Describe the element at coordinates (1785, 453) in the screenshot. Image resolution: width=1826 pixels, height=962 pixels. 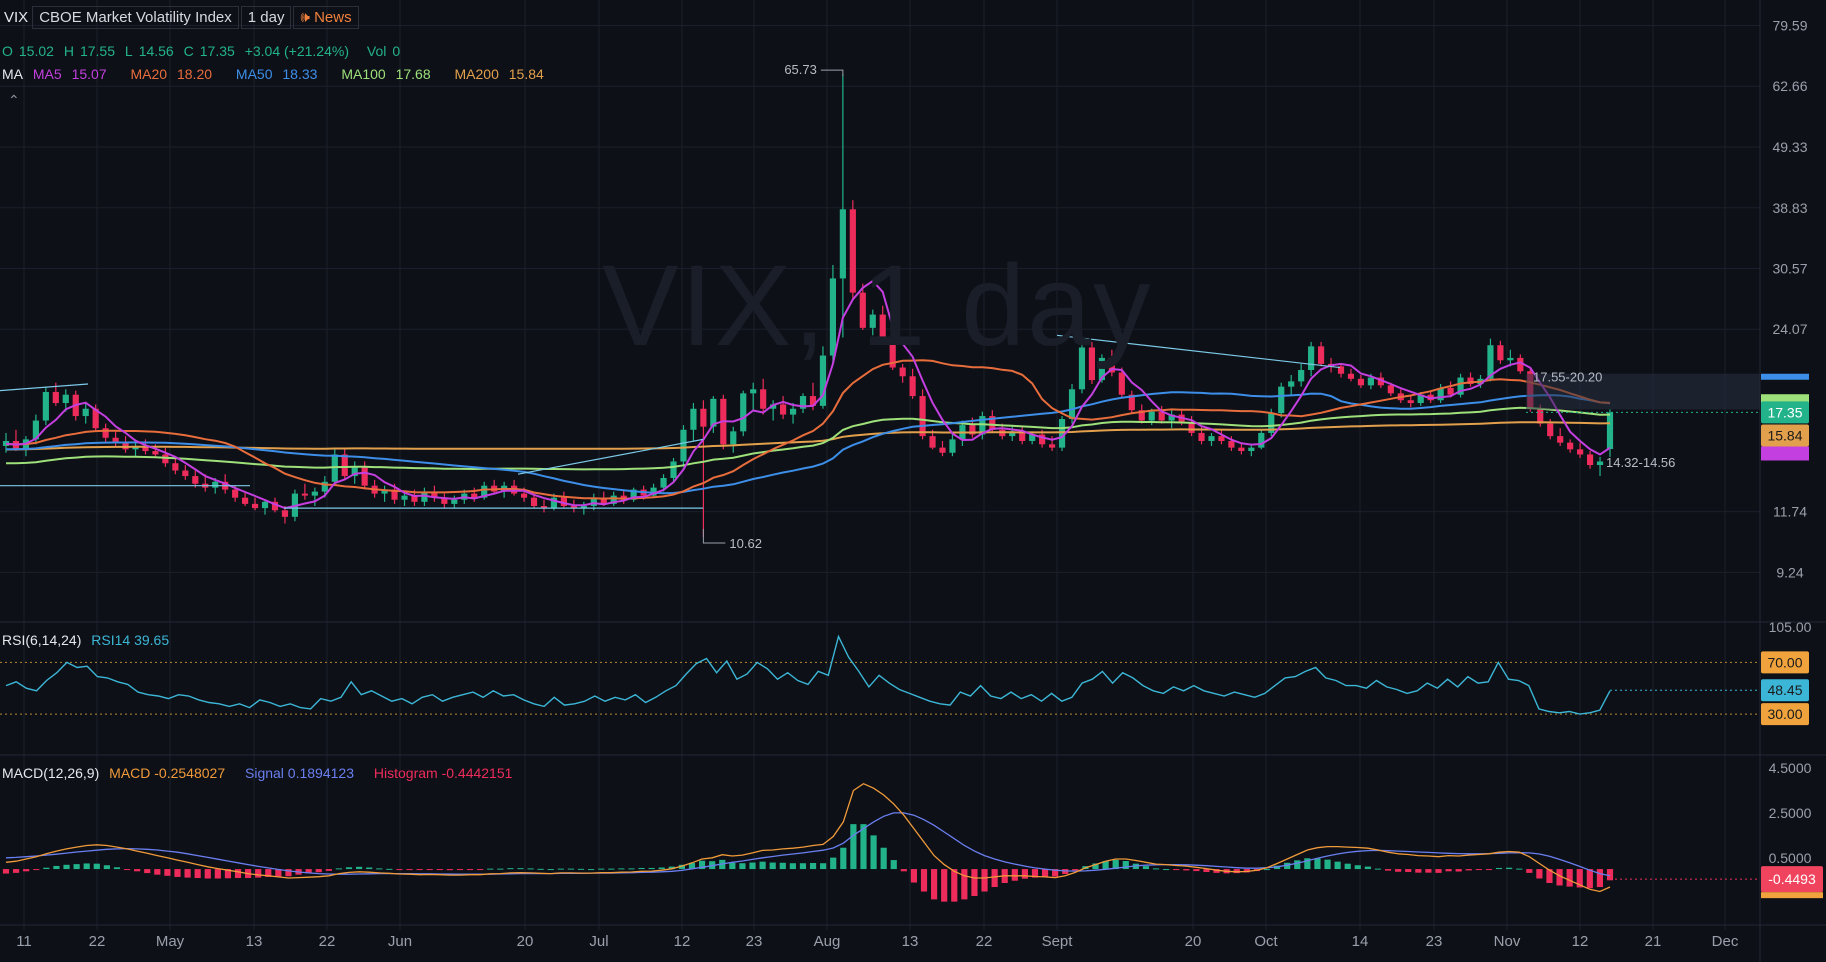
I see `ma5-price-tag` at that location.